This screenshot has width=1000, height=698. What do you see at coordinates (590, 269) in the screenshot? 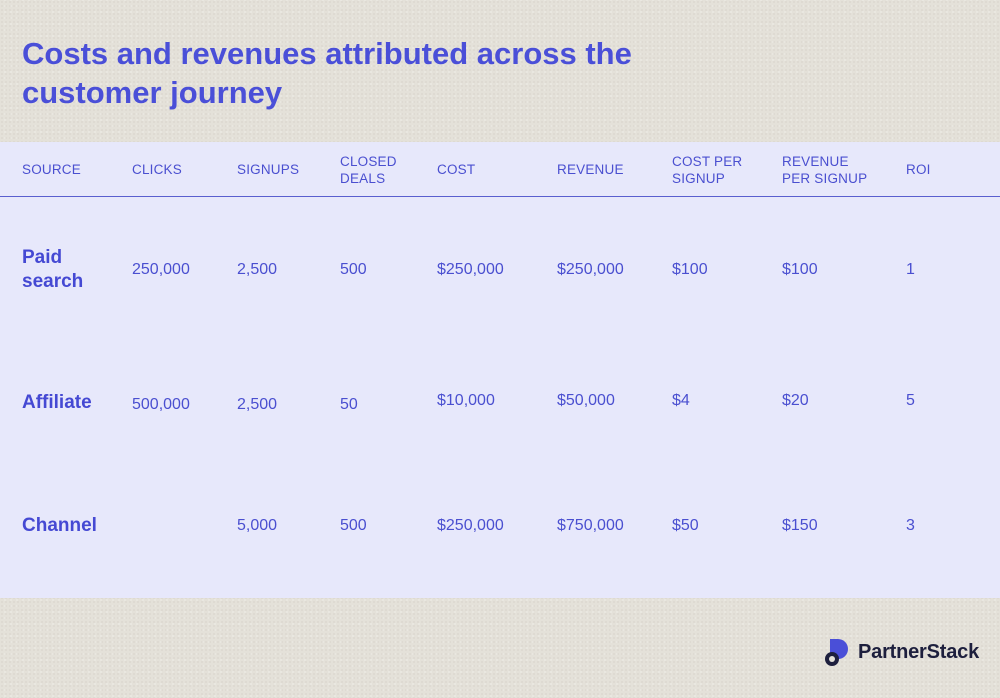
I see `revenue-value: $250,000` at bounding box center [590, 269].